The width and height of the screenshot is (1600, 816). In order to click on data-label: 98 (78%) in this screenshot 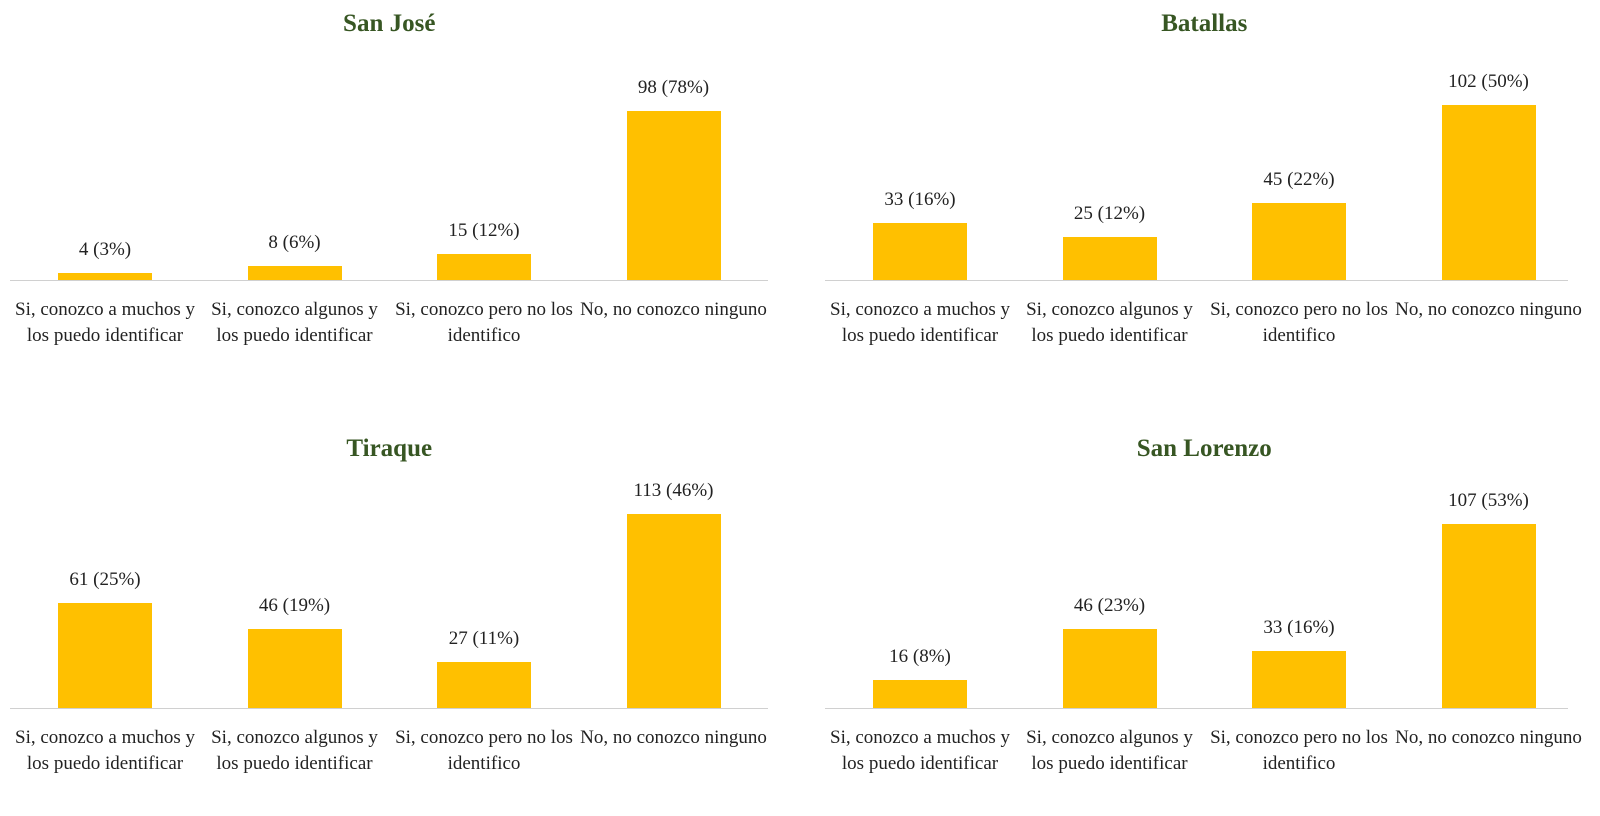, I will do `click(673, 88)`.